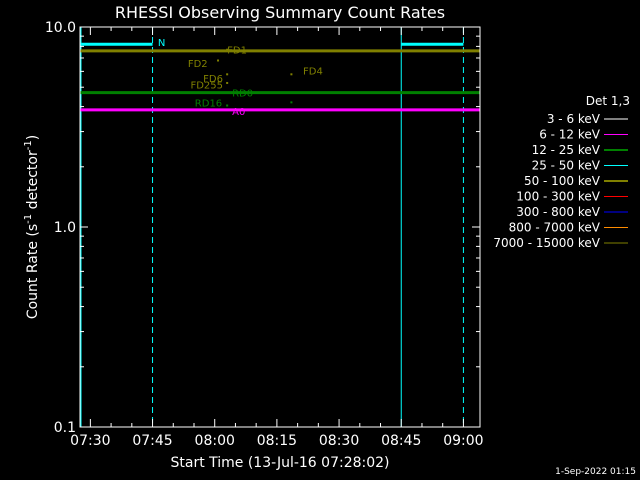 Image resolution: width=640 pixels, height=480 pixels. What do you see at coordinates (313, 72) in the screenshot?
I see `annotation-label: FD4` at bounding box center [313, 72].